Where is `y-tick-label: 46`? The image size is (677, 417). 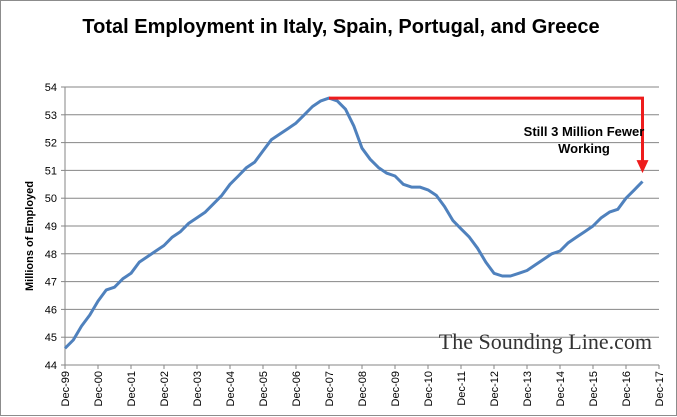
y-tick-label: 46 is located at coordinates (51, 310).